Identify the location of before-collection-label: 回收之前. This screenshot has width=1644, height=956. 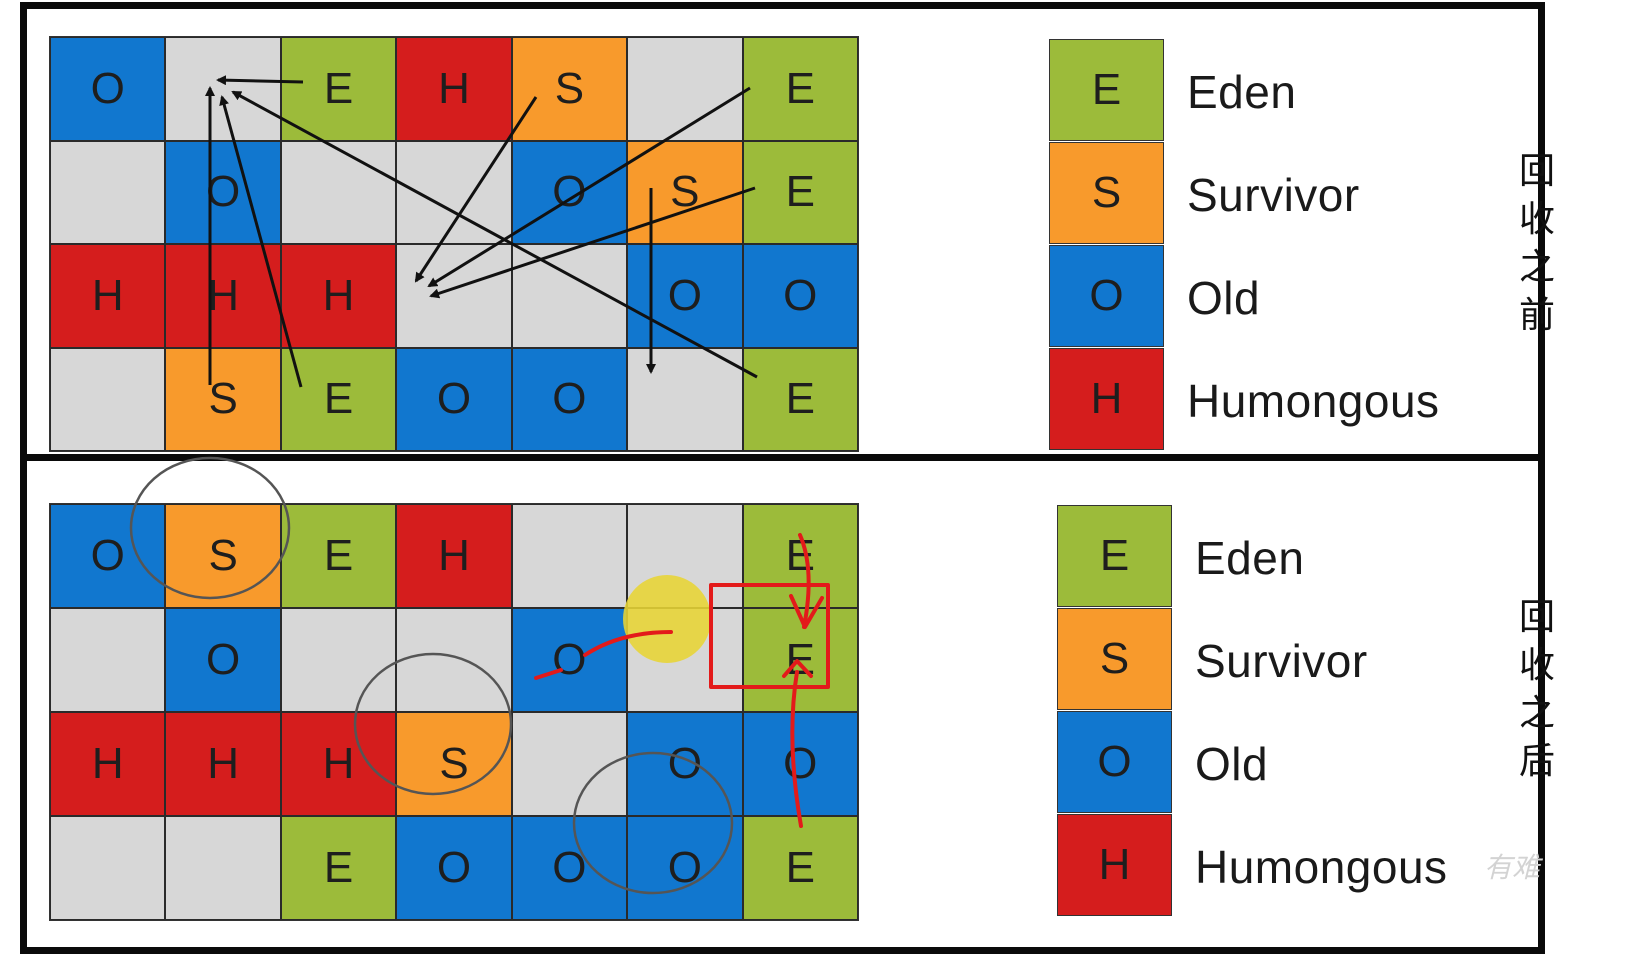
(1536, 243).